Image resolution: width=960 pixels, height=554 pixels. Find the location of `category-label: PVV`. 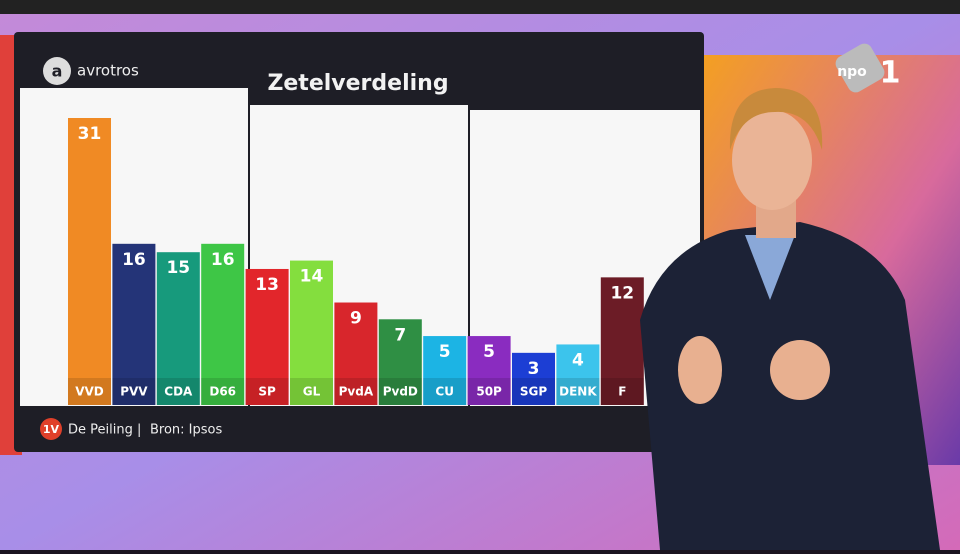

category-label: PVV is located at coordinates (134, 392).